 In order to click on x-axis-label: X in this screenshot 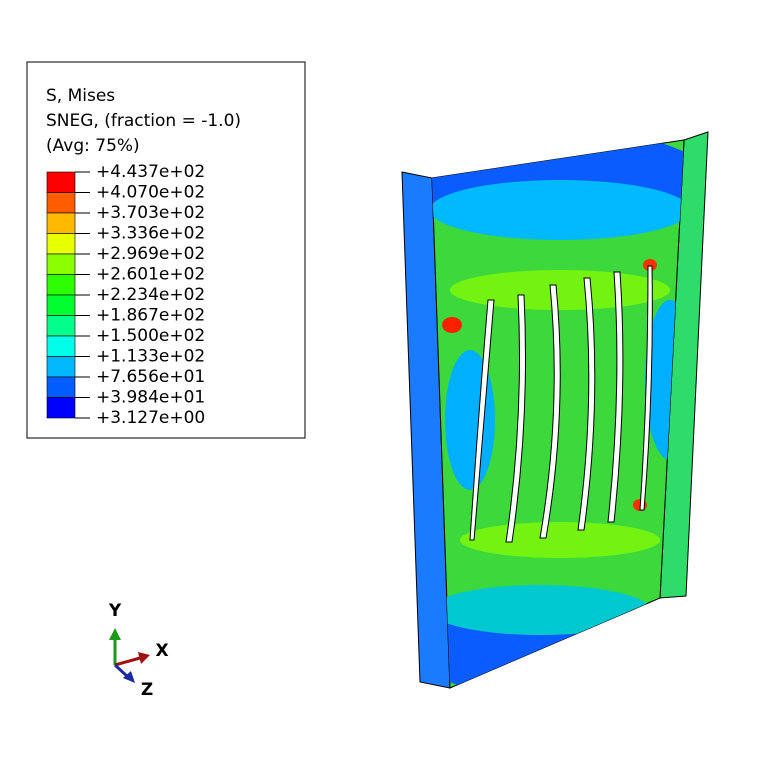, I will do `click(161, 651)`.